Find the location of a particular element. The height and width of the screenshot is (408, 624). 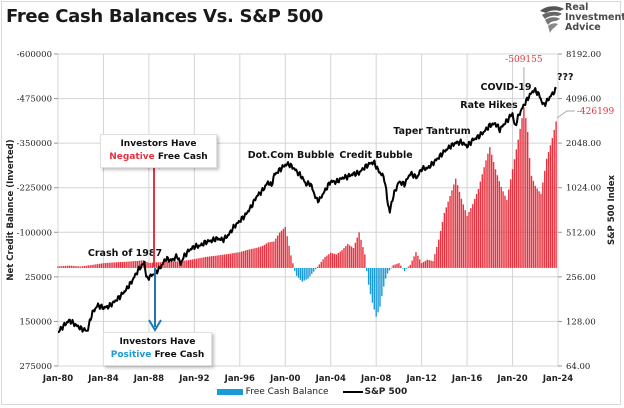

eagle-head-icon is located at coordinates (552, 19).